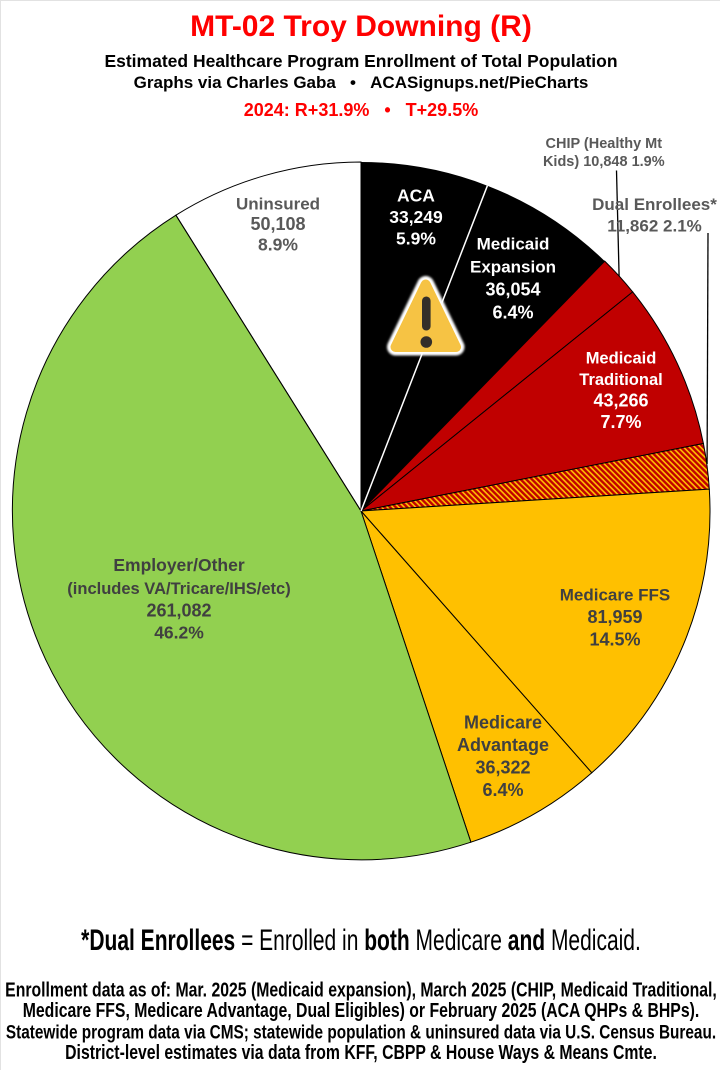 This screenshot has height=1071, width=720. Describe the element at coordinates (178, 565) in the screenshot. I see `svg-text: Employer/Other` at that location.